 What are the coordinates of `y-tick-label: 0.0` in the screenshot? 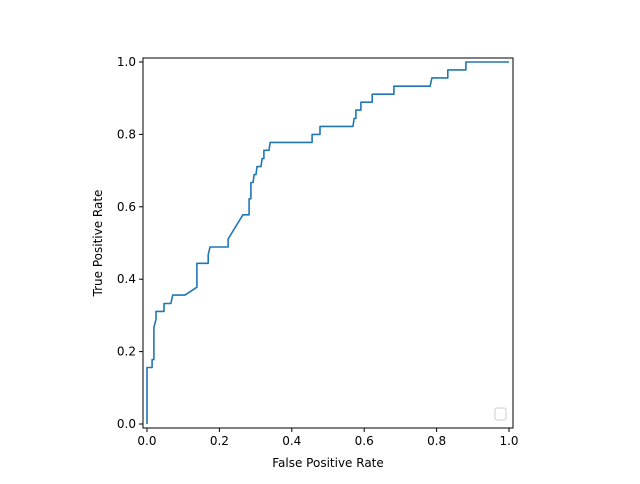 It's located at (126, 424).